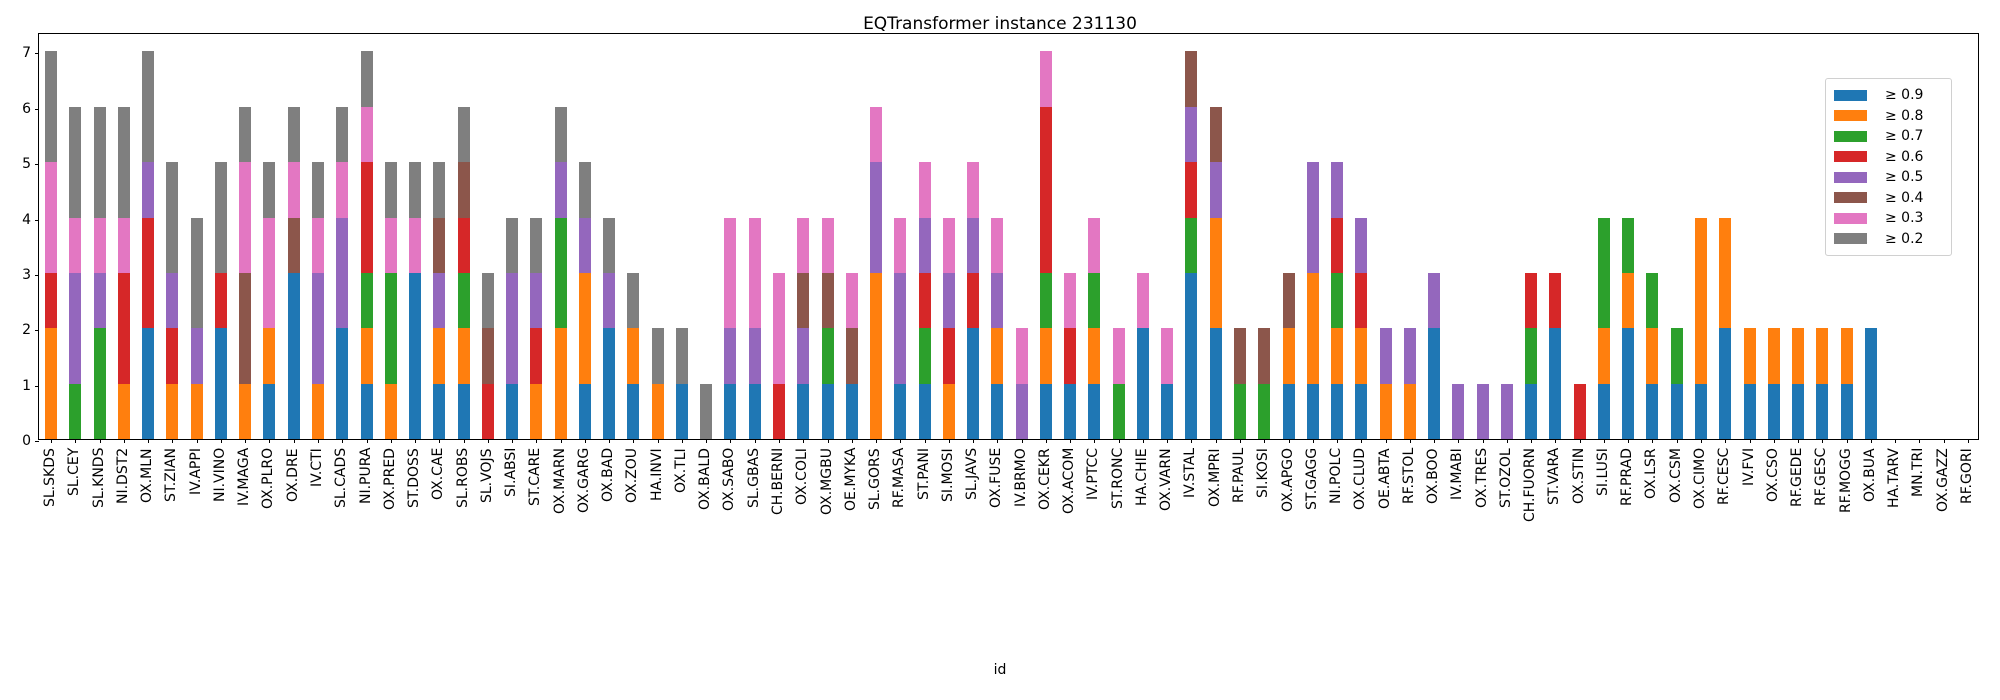 This screenshot has width=2000, height=700. I want to click on x-tick-label: OX.GAZZ, so click(1942, 480).